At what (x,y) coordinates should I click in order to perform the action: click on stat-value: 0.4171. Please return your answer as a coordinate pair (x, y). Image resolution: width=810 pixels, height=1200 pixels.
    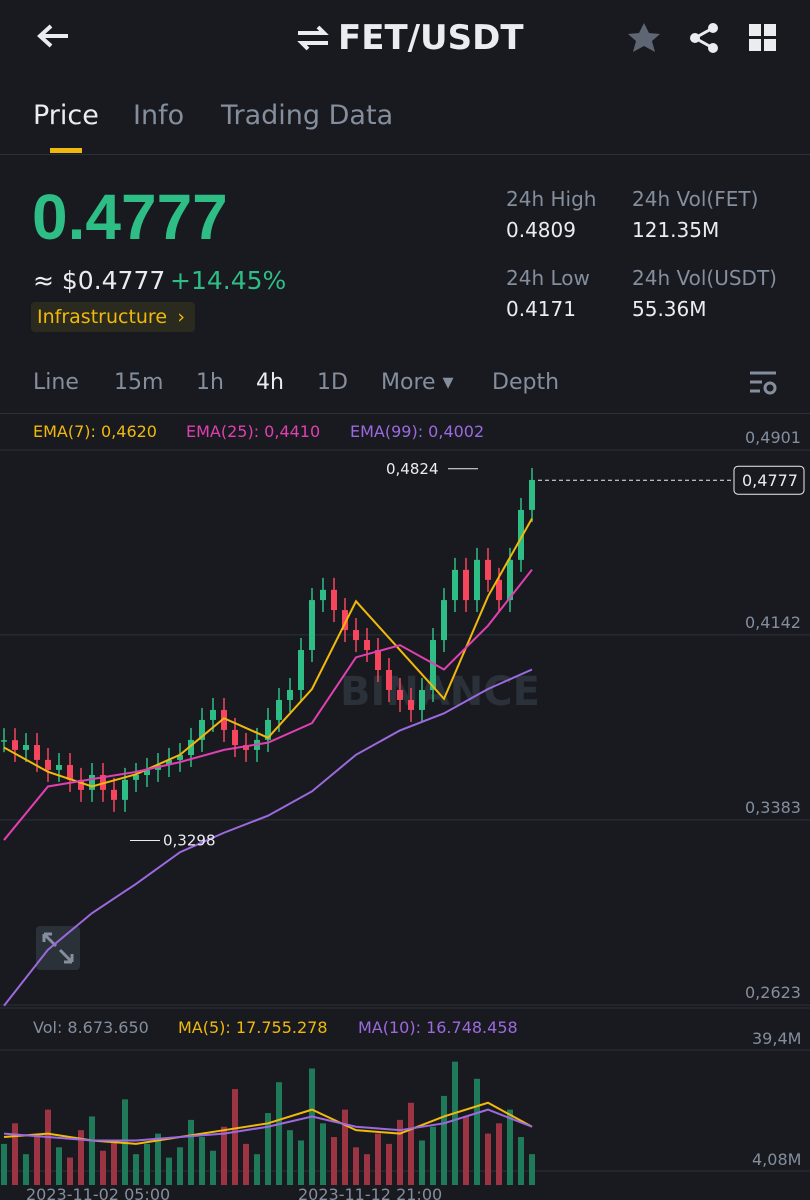
    Looking at the image, I should click on (541, 309).